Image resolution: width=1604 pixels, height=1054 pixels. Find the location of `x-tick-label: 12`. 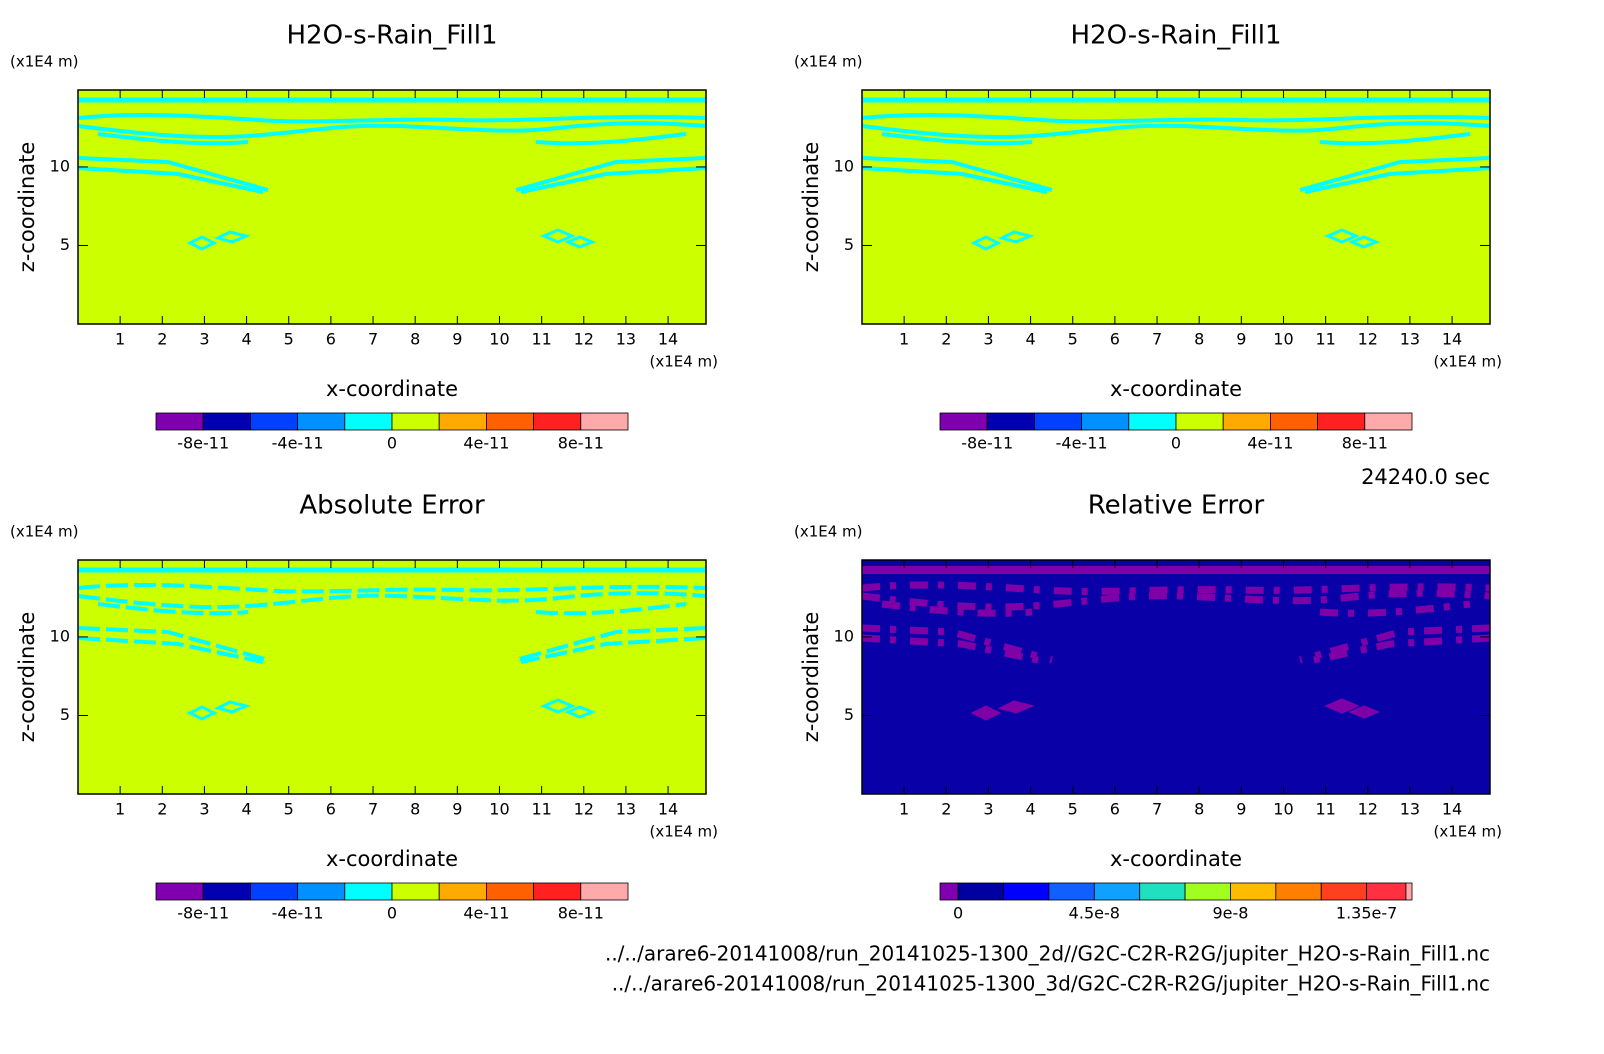

x-tick-label: 12 is located at coordinates (1368, 339).